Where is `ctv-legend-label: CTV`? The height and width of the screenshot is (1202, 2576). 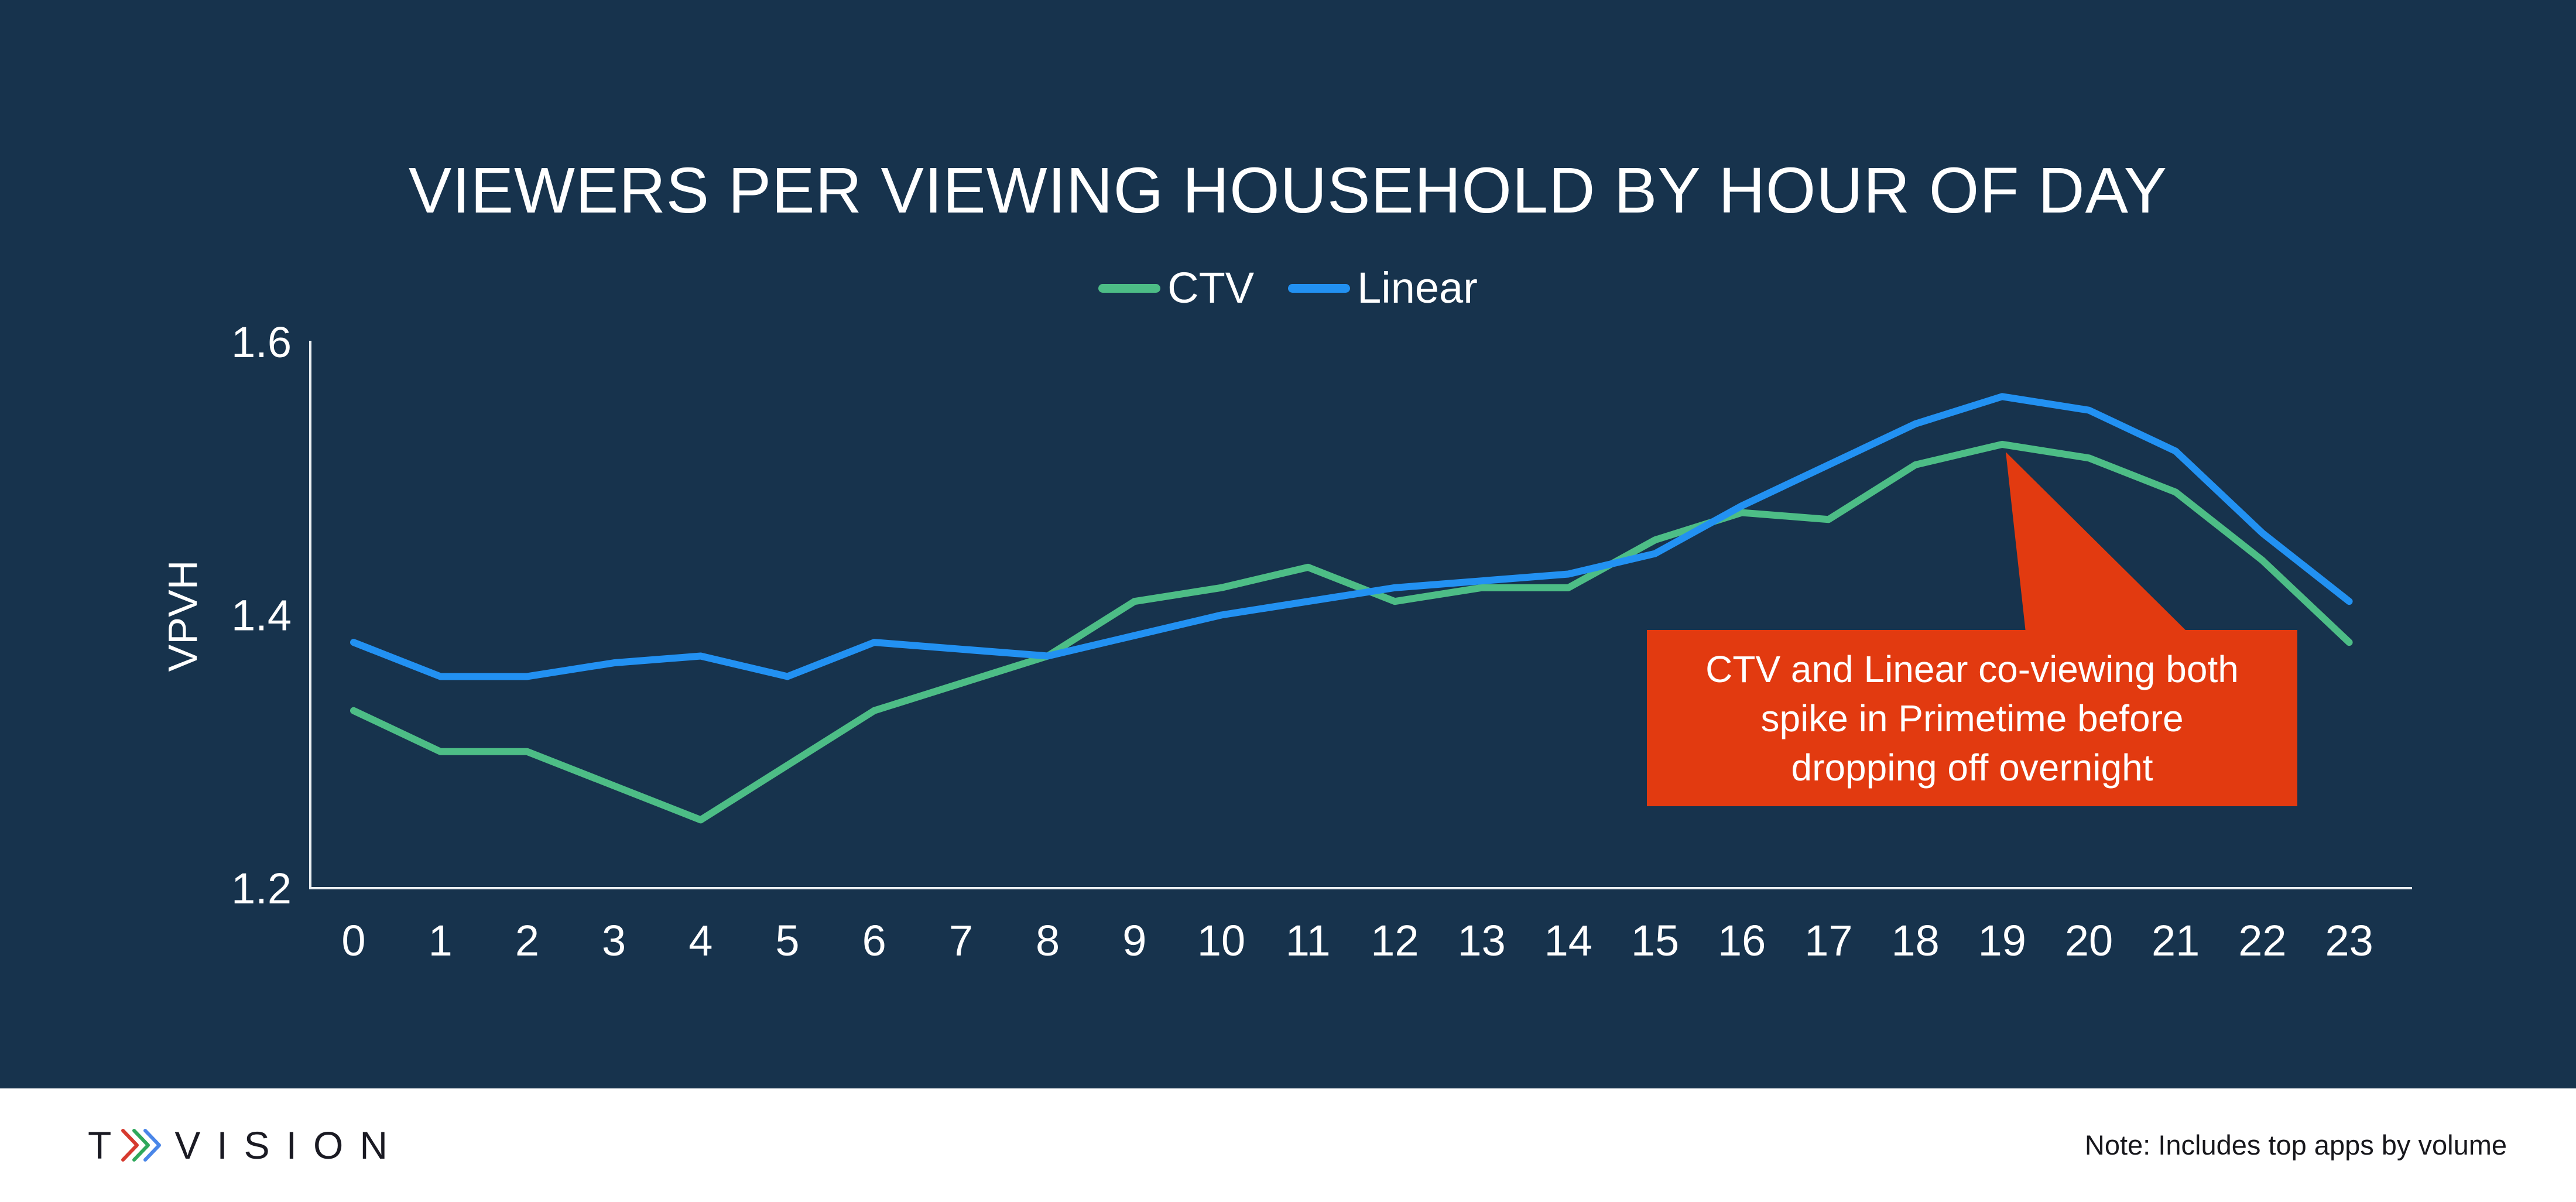 ctv-legend-label: CTV is located at coordinates (1211, 287).